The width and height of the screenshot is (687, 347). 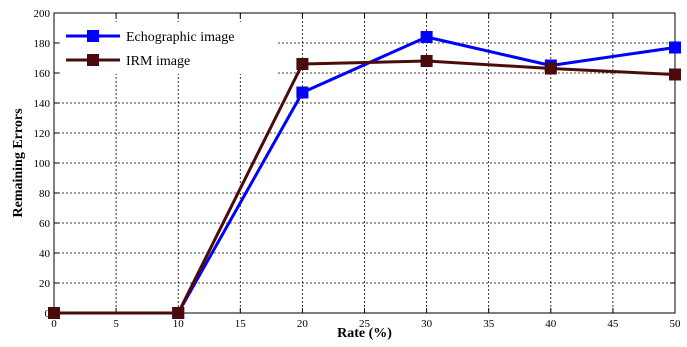 What do you see at coordinates (427, 324) in the screenshot?
I see `x-tick-label: 30` at bounding box center [427, 324].